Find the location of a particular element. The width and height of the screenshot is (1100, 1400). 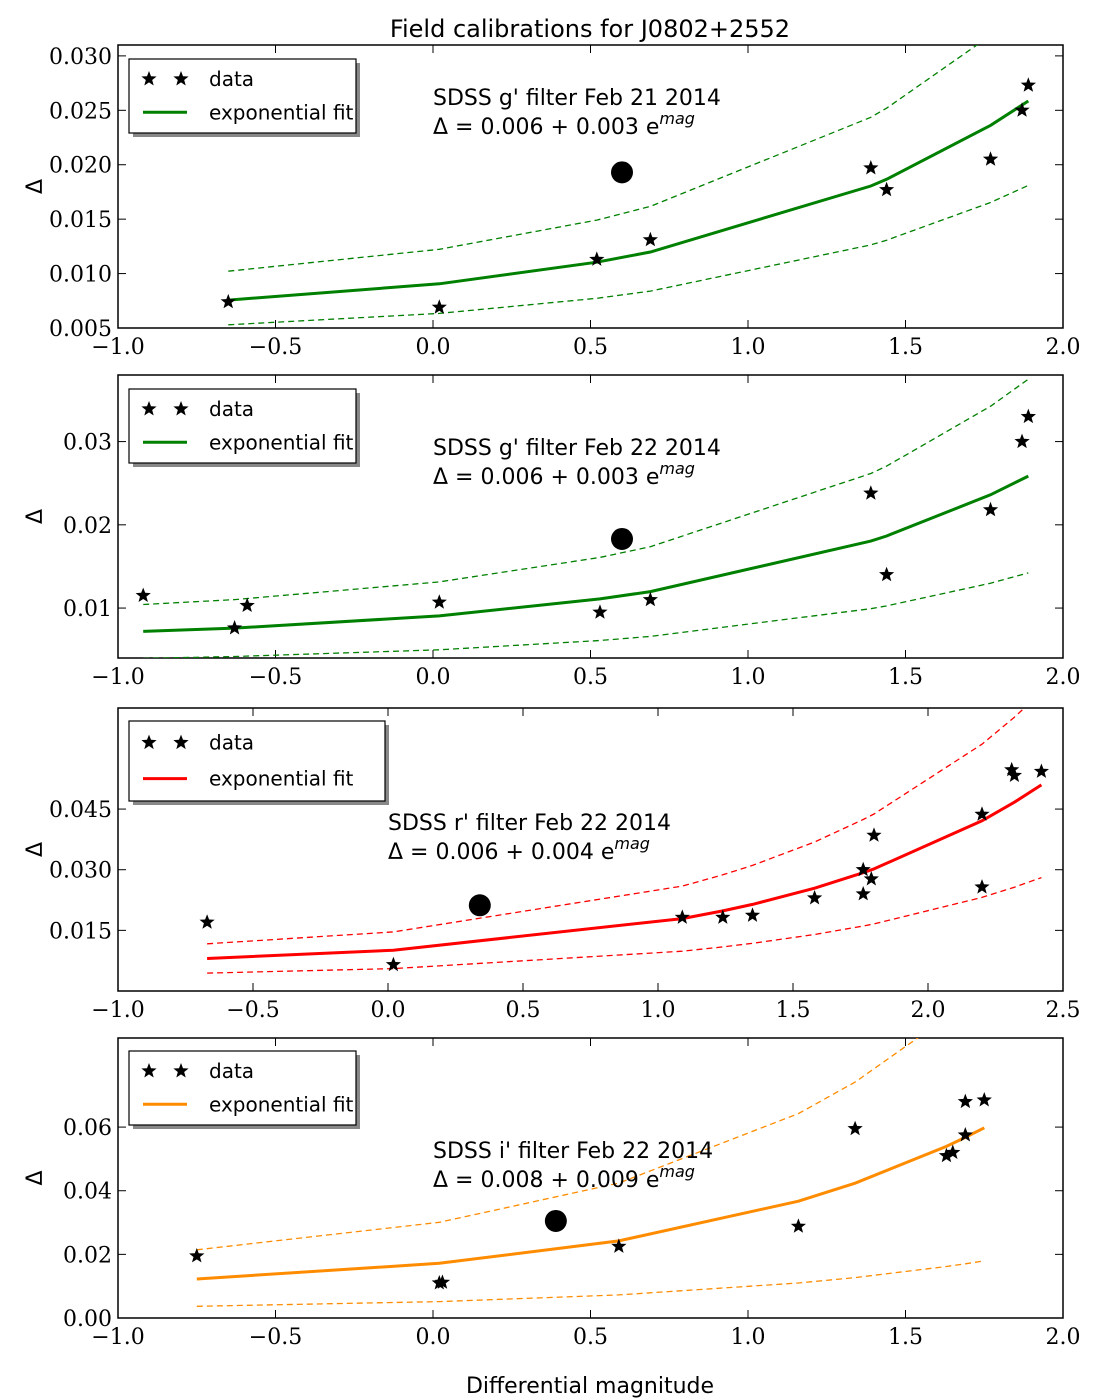

y-tick-label: 0.025 is located at coordinates (80, 111).